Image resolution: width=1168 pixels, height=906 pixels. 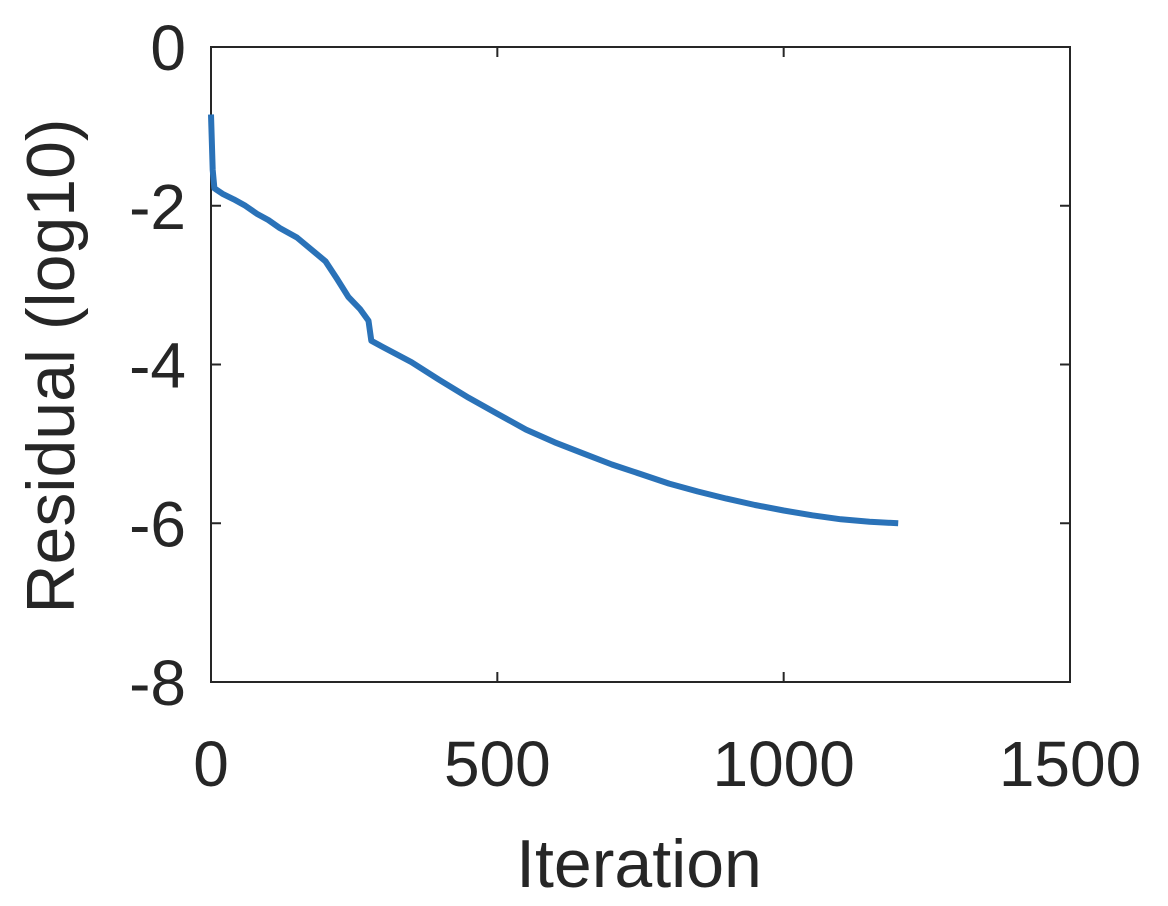 I want to click on y-tick-label: -8, so click(x=157, y=683).